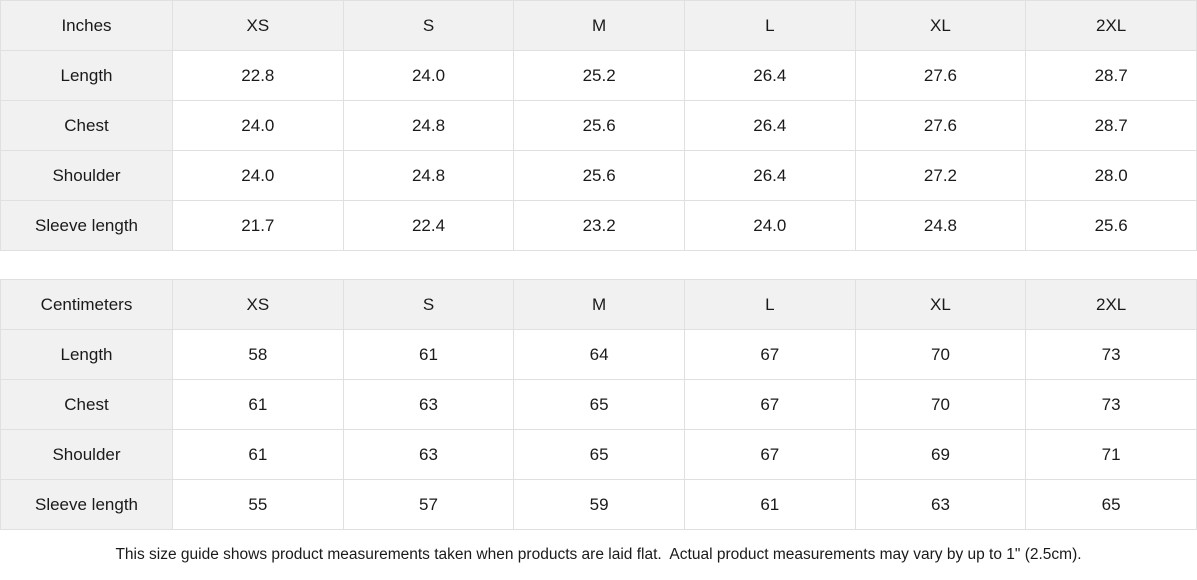 Image resolution: width=1197 pixels, height=580 pixels. I want to click on table-gap, so click(598, 265).